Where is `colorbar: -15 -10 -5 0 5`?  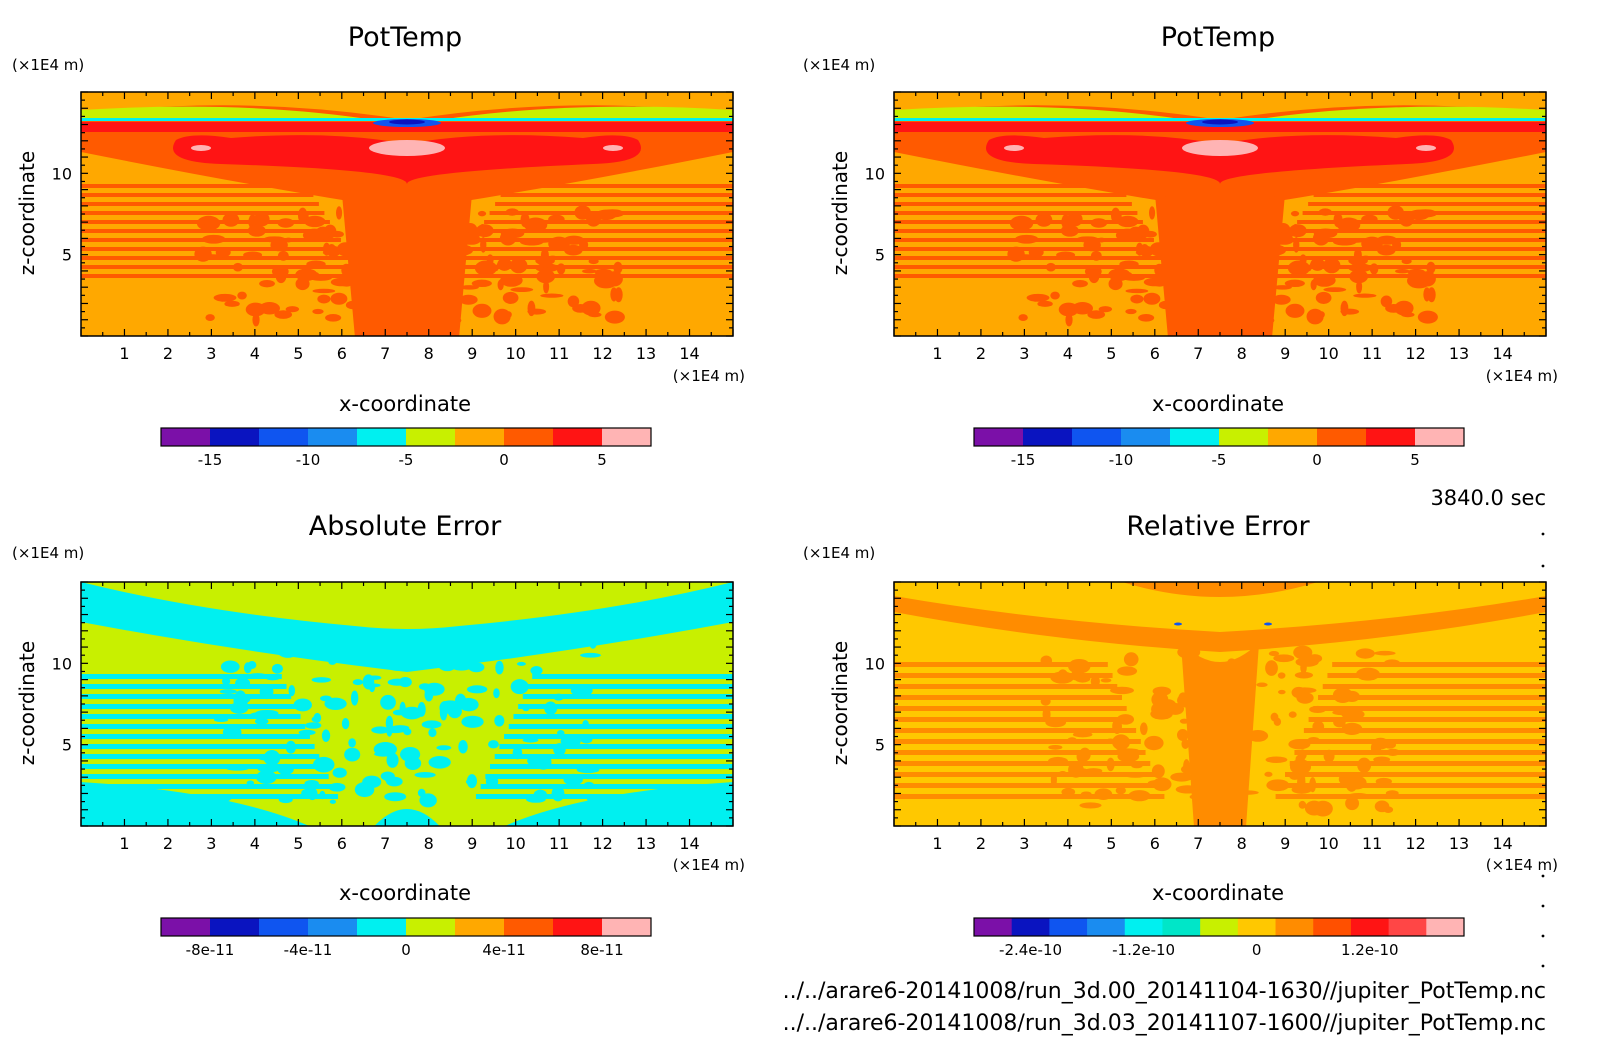 colorbar: -15 -10 -5 0 5 is located at coordinates (1219, 448).